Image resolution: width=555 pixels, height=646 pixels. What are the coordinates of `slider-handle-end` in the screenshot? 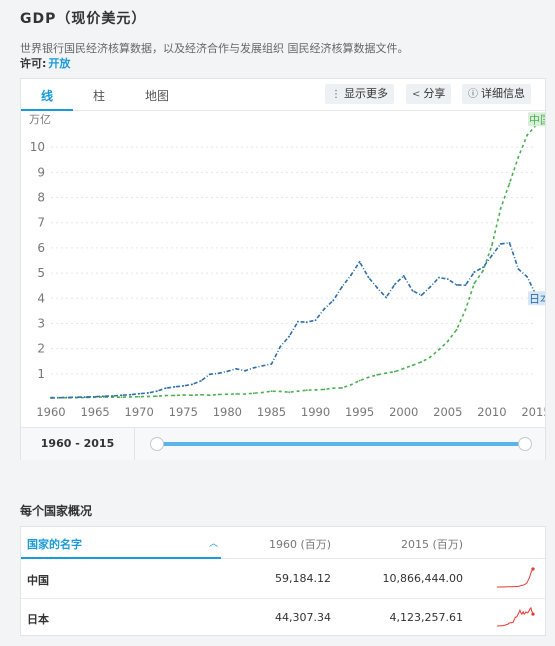 It's located at (525, 444).